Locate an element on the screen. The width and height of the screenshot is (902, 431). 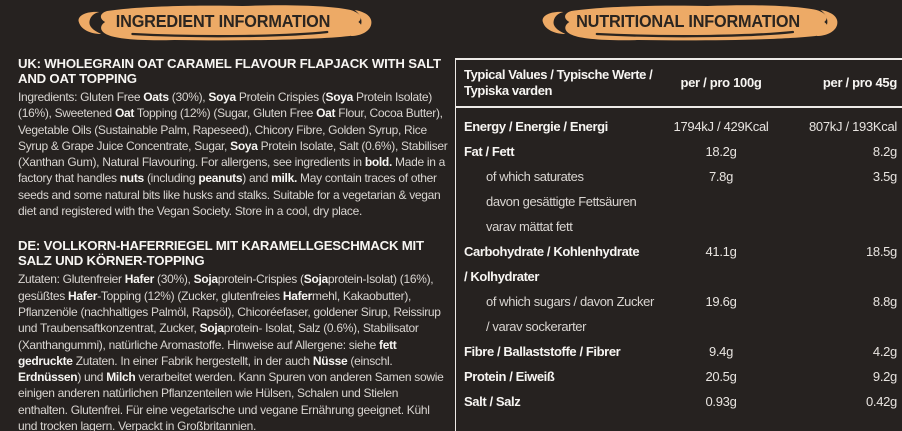
table-row: Protein / Eiweiß 20.5g 9.2g is located at coordinates (679, 376).